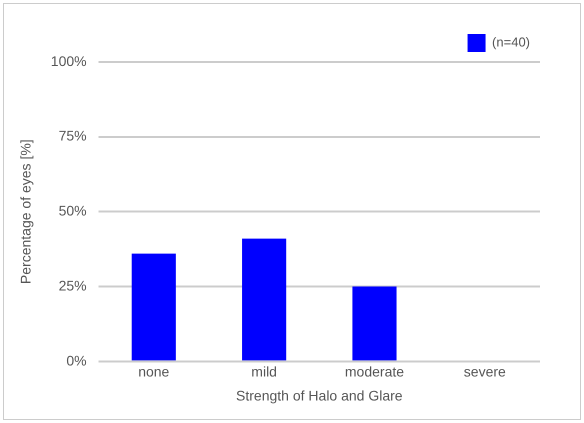  I want to click on legend-label: (n=40), so click(511, 42).